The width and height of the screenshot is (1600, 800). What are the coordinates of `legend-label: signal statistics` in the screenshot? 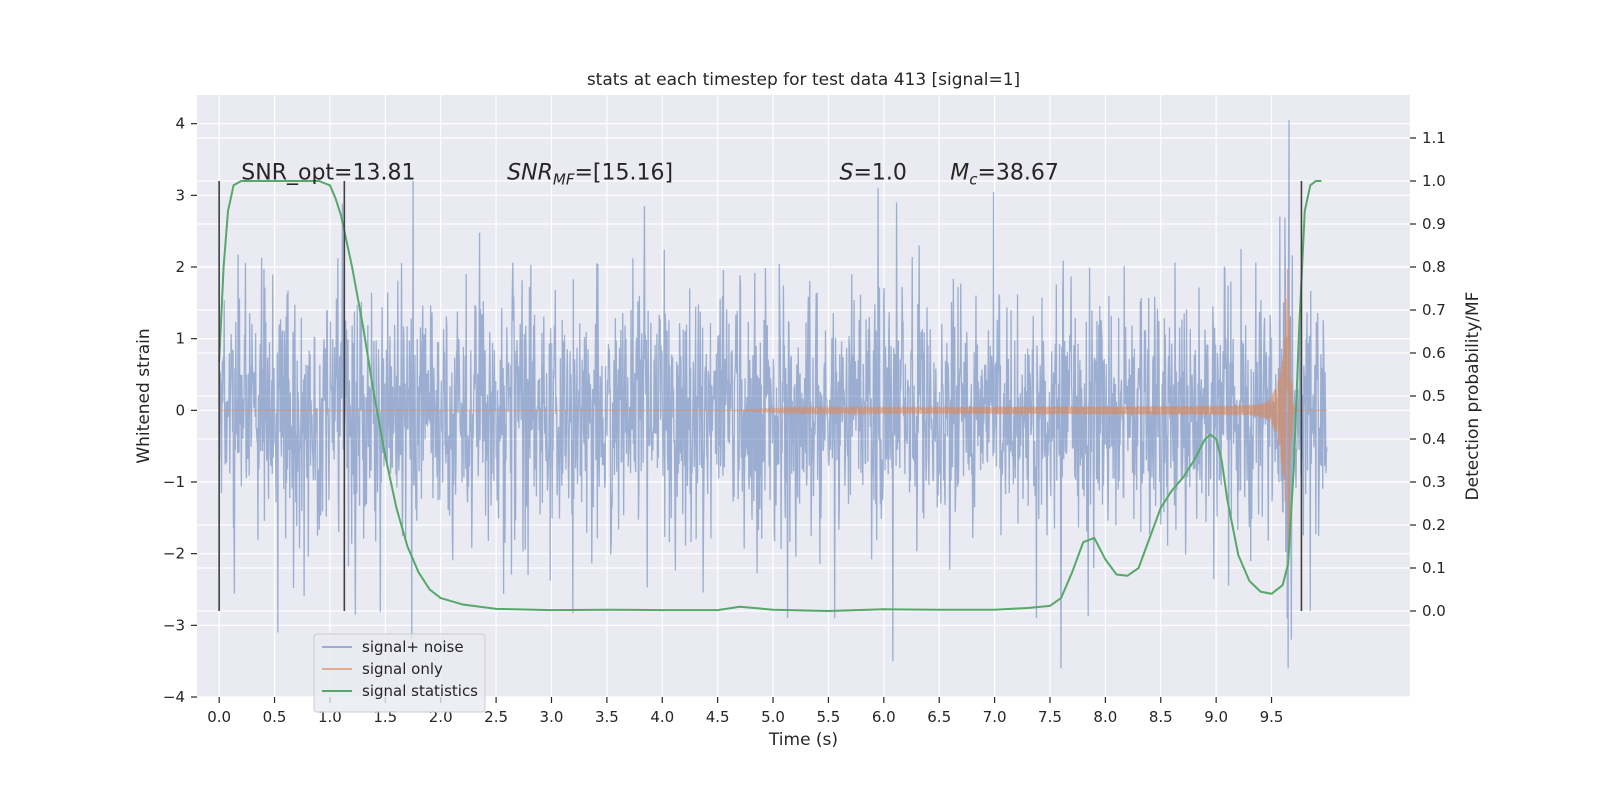 It's located at (420, 691).